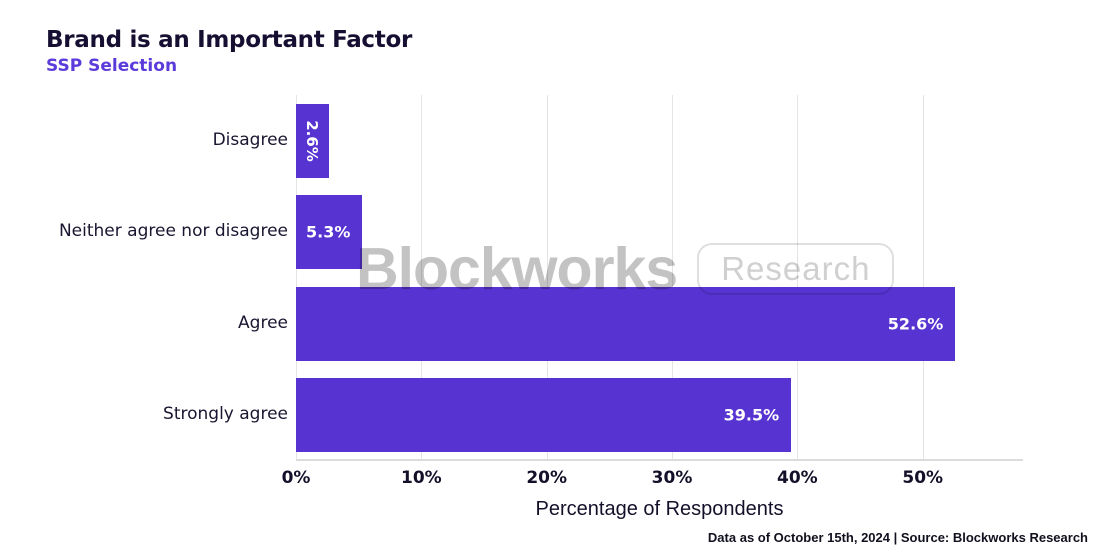 This screenshot has width=1094, height=556. What do you see at coordinates (547, 478) in the screenshot?
I see `x-tick-label: 20%` at bounding box center [547, 478].